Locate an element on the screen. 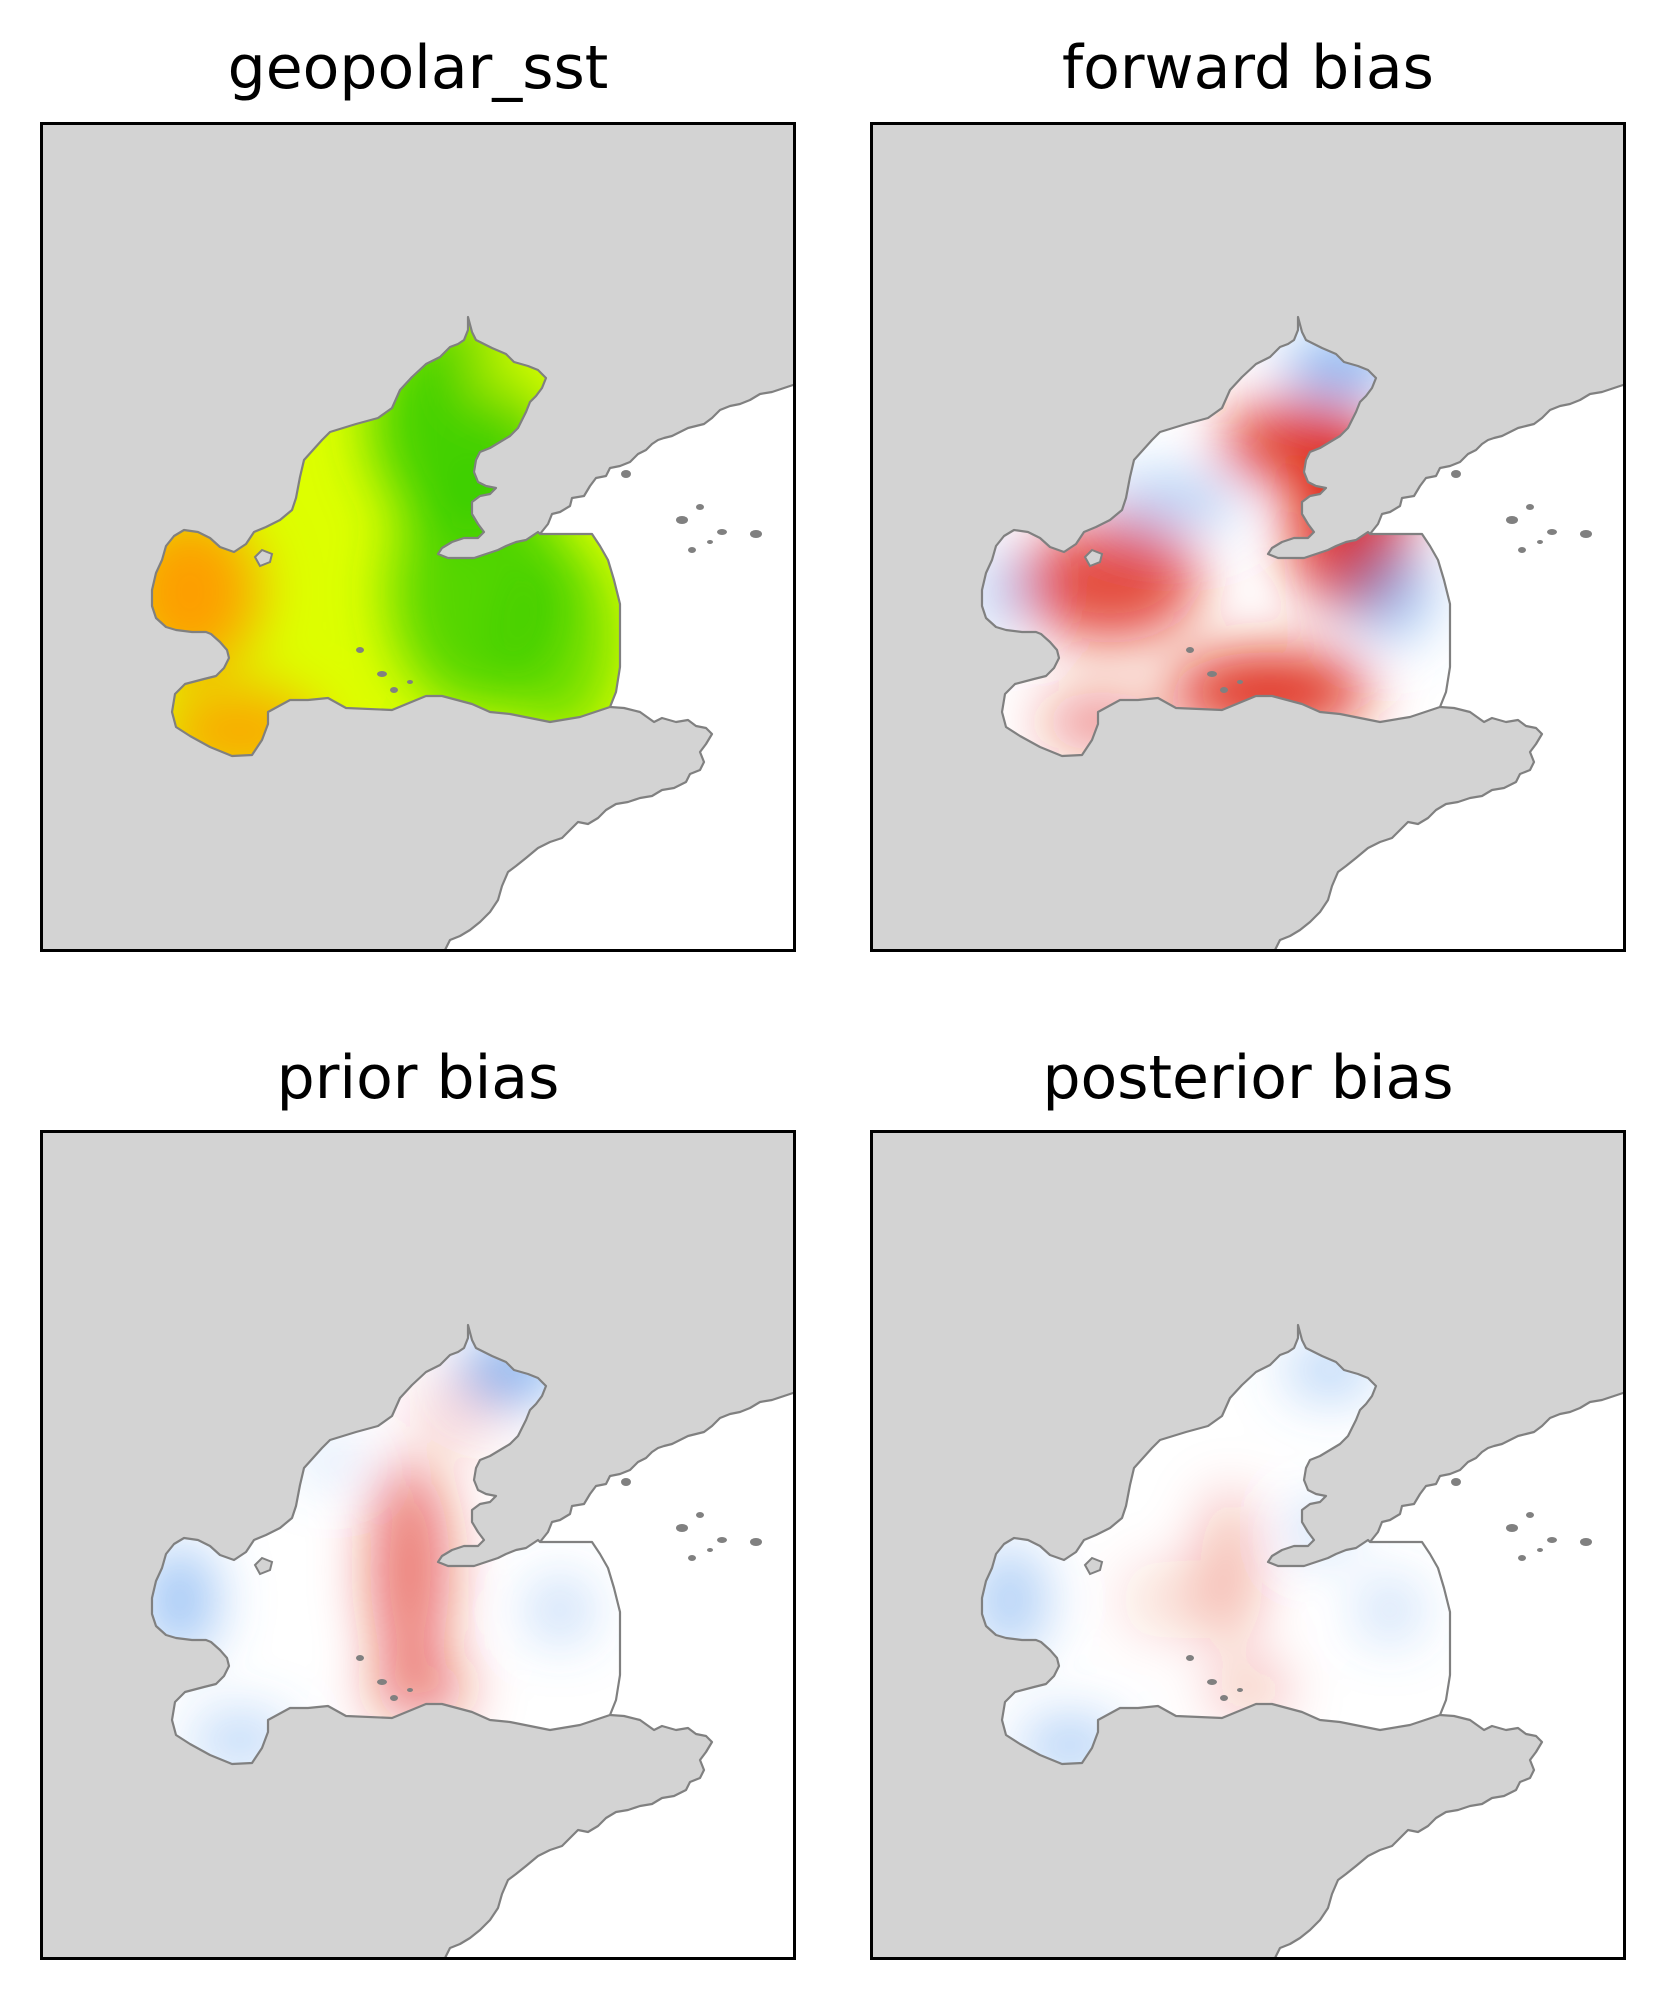  panel-title-geopolar: geopolar_sst is located at coordinates (418, 68).